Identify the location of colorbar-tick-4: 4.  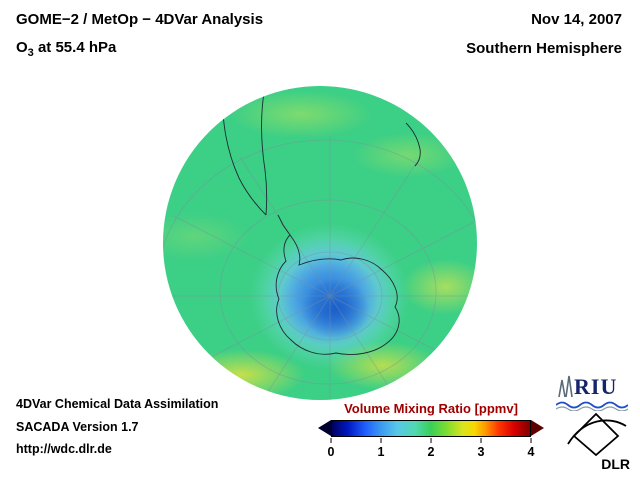
(531, 448).